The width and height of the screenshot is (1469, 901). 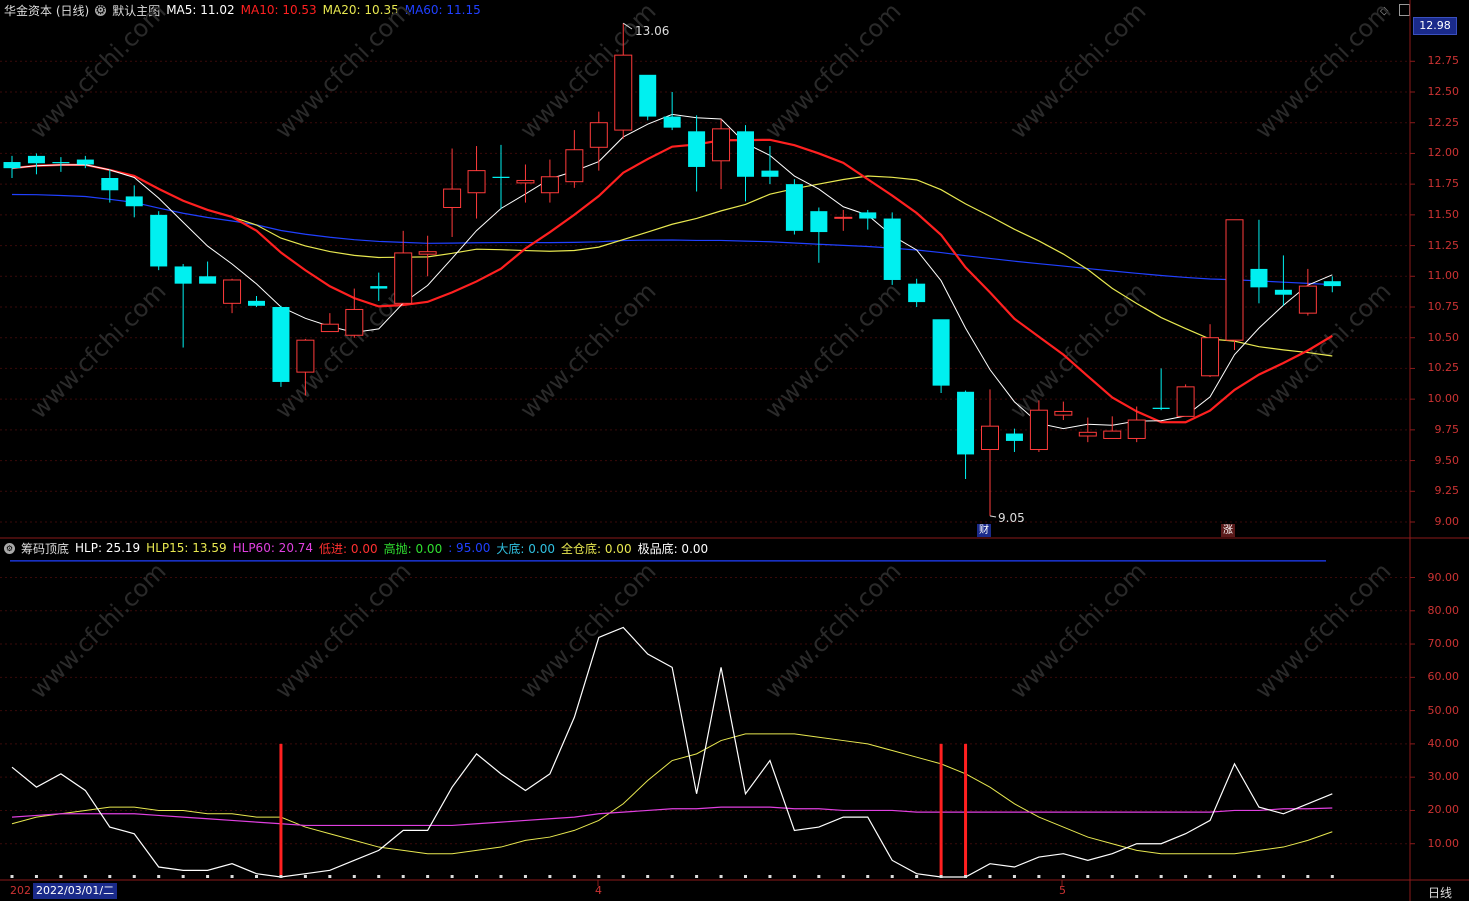 What do you see at coordinates (1443, 644) in the screenshot?
I see `indicator-tick-label: 70.00` at bounding box center [1443, 644].